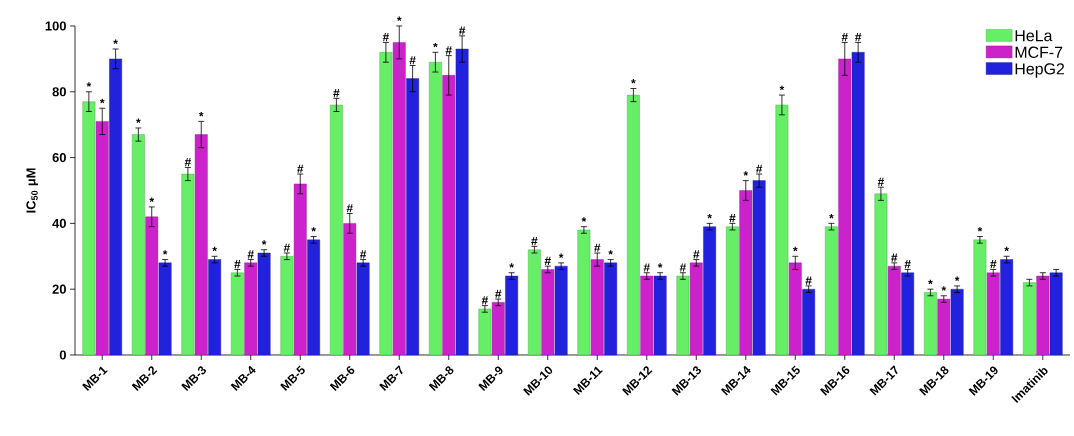  I want to click on legend-label: MCF-7, so click(1039, 52).